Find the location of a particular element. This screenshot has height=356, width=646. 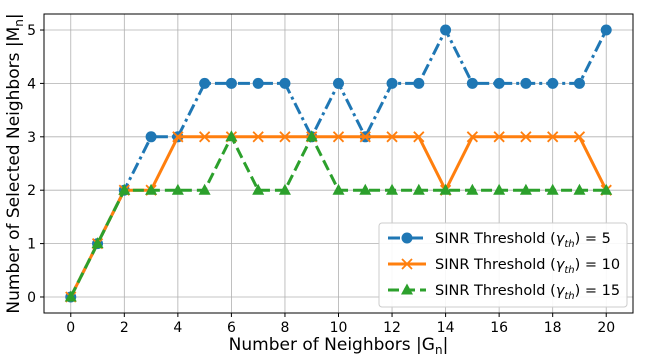

x-tick-label: 16 is located at coordinates (499, 328).